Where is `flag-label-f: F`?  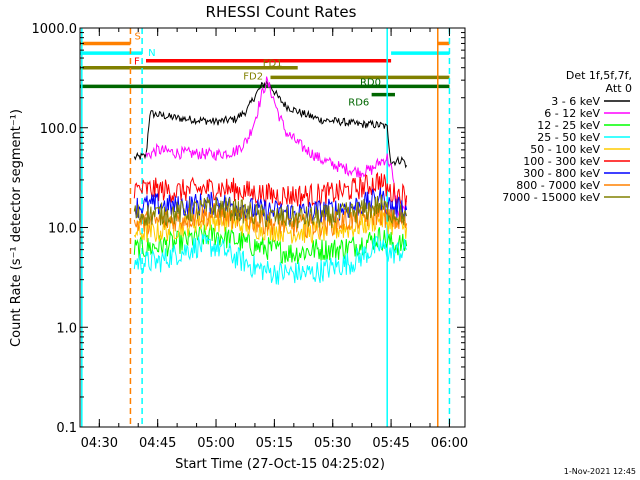
flag-label-f: F is located at coordinates (137, 62).